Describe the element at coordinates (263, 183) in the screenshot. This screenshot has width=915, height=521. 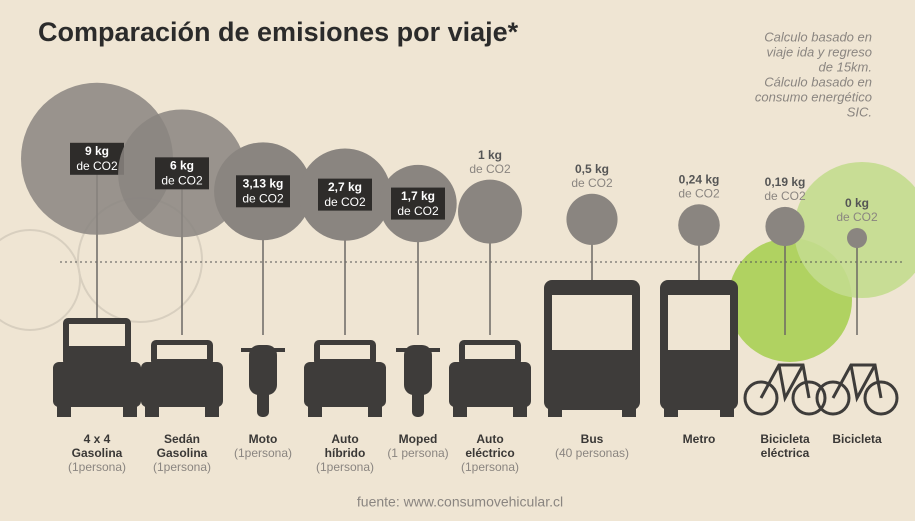
I see `value-label: 3,13 kg` at that location.